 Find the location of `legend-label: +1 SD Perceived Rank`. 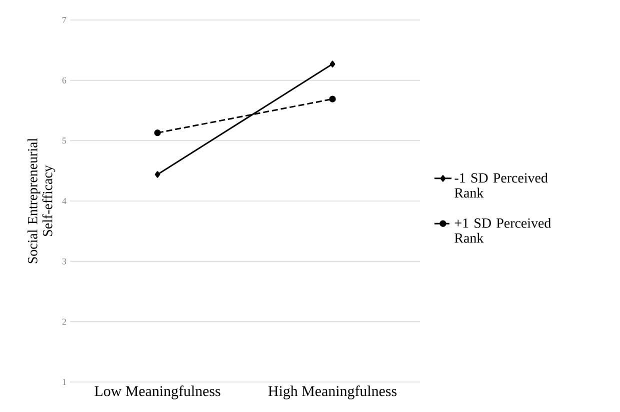

legend-label: +1 SD Perceived Rank is located at coordinates (502, 230).